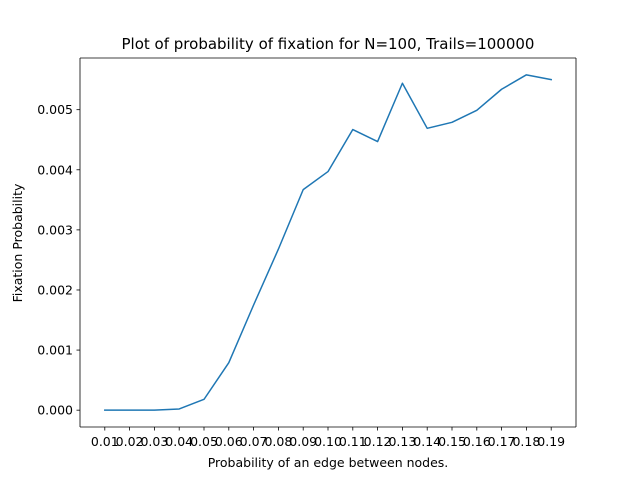 Image resolution: width=640 pixels, height=480 pixels. I want to click on x-tick-label: 0.01, so click(105, 441).